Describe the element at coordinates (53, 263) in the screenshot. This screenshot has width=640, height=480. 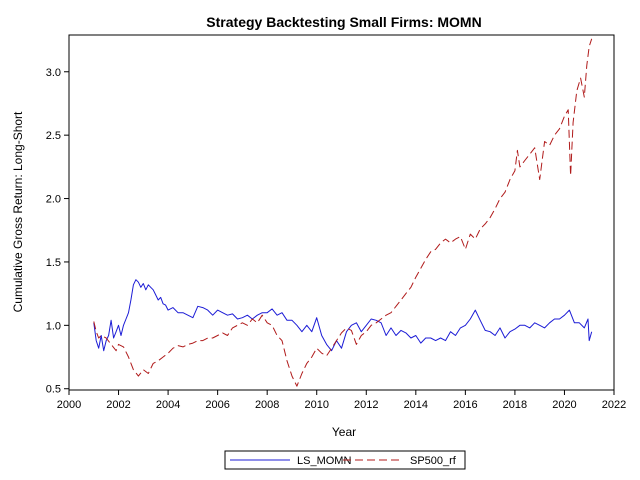
I see `y-tick-label: 1.5` at that location.